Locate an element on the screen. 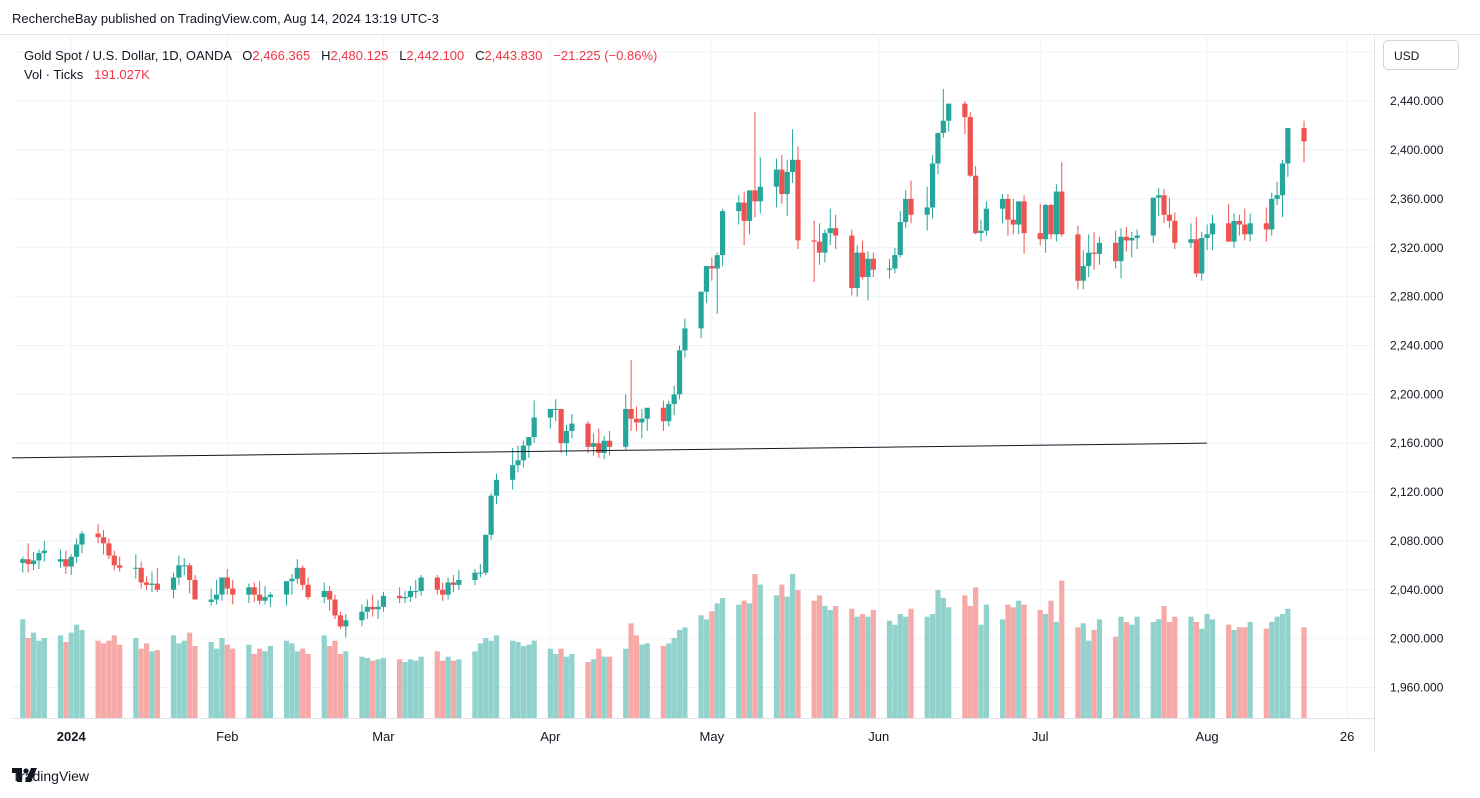 The image size is (1480, 798). close-value: 2,443.830 is located at coordinates (513, 55).